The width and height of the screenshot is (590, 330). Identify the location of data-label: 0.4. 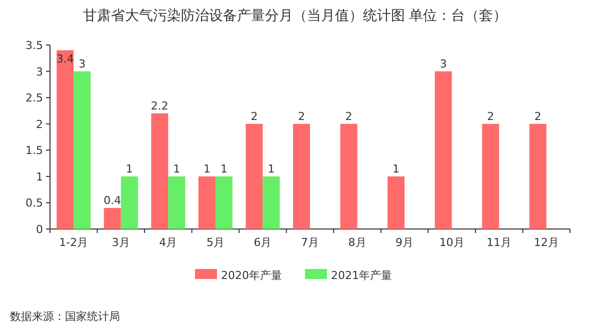
(113, 200).